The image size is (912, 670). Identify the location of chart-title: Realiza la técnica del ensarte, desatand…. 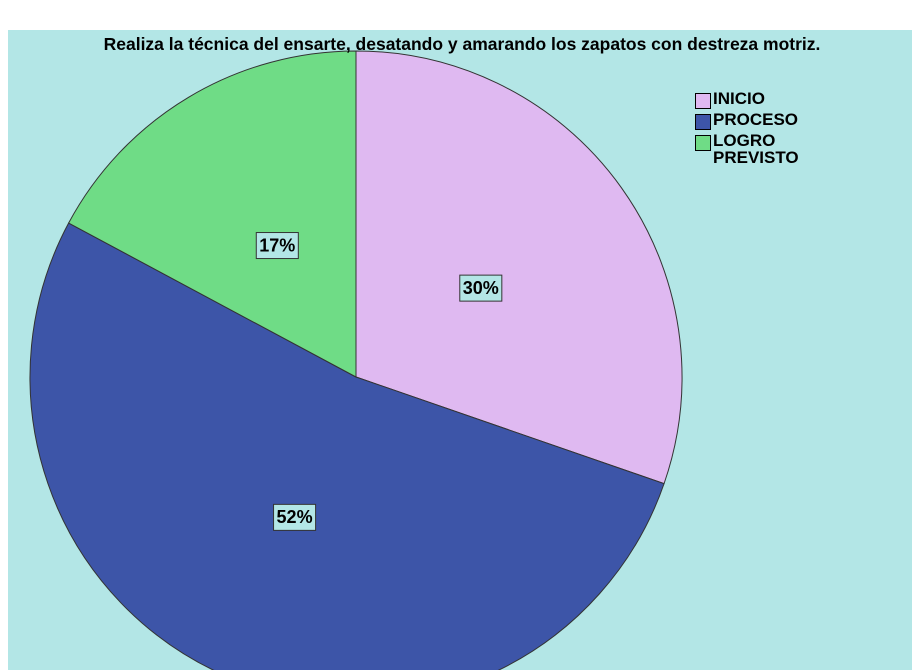
(462, 44).